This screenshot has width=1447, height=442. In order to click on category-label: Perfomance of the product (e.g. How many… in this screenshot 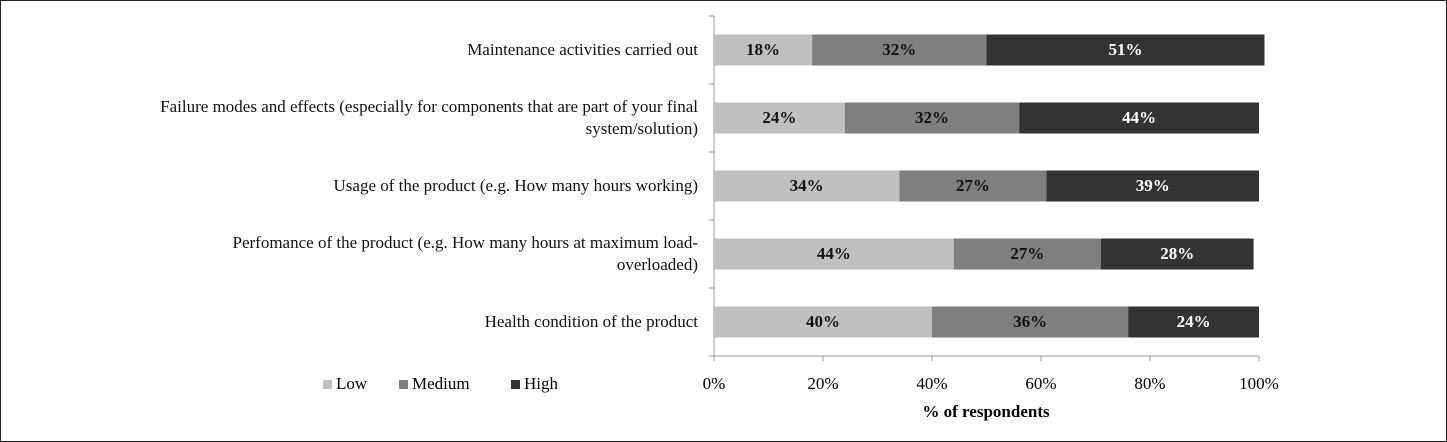, I will do `click(465, 253)`.